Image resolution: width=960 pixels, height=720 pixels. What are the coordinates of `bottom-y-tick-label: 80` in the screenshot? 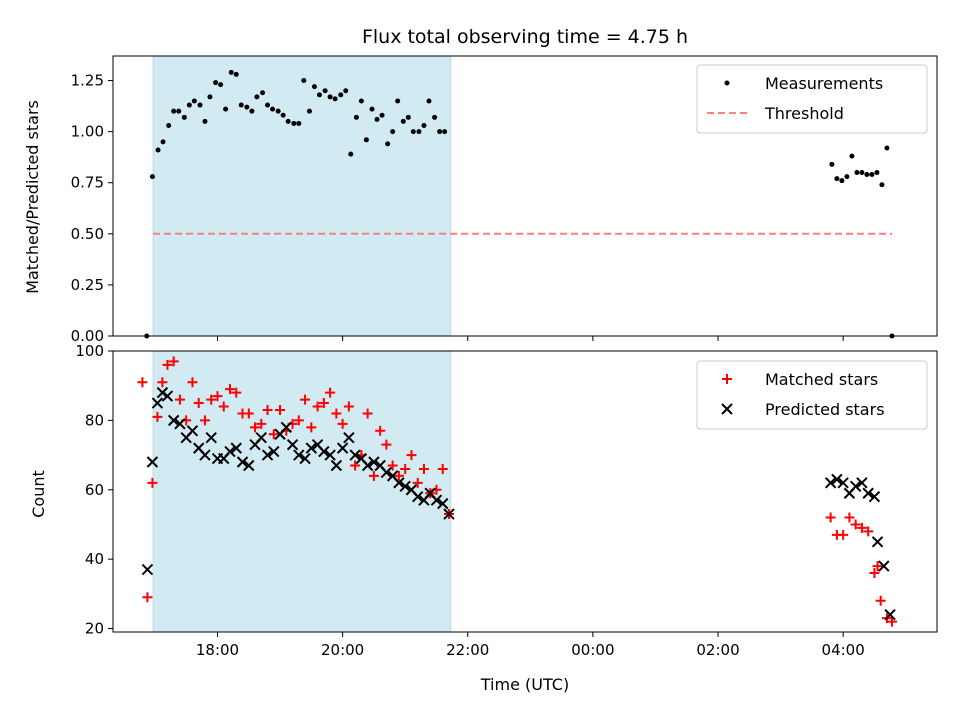 It's located at (94, 420).